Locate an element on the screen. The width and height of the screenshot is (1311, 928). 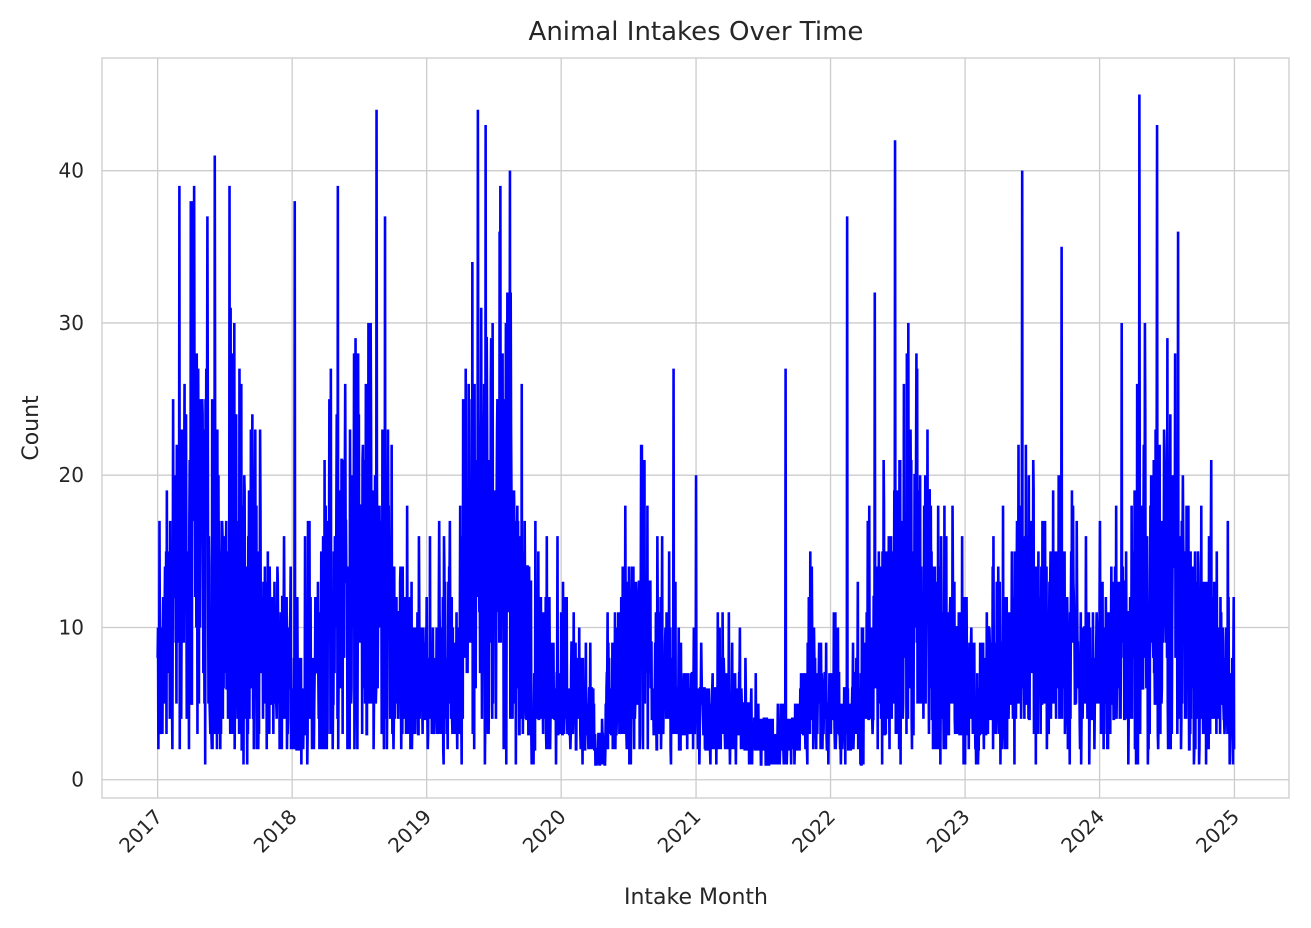
chart-title: Animal Intakes Over Time is located at coordinates (696, 32).